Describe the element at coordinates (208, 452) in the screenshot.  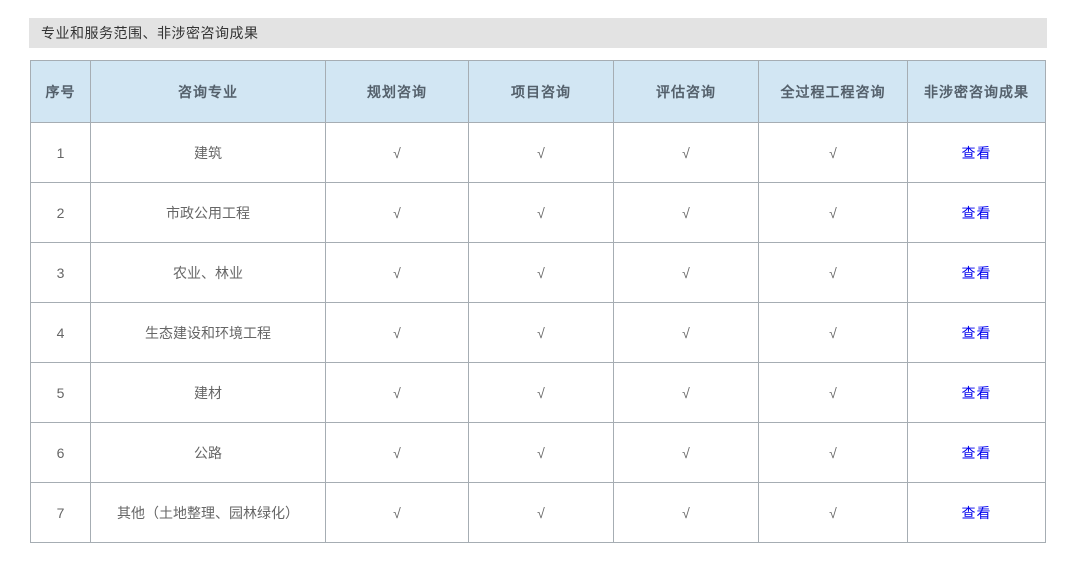
I see `specialty-cell: 公路` at that location.